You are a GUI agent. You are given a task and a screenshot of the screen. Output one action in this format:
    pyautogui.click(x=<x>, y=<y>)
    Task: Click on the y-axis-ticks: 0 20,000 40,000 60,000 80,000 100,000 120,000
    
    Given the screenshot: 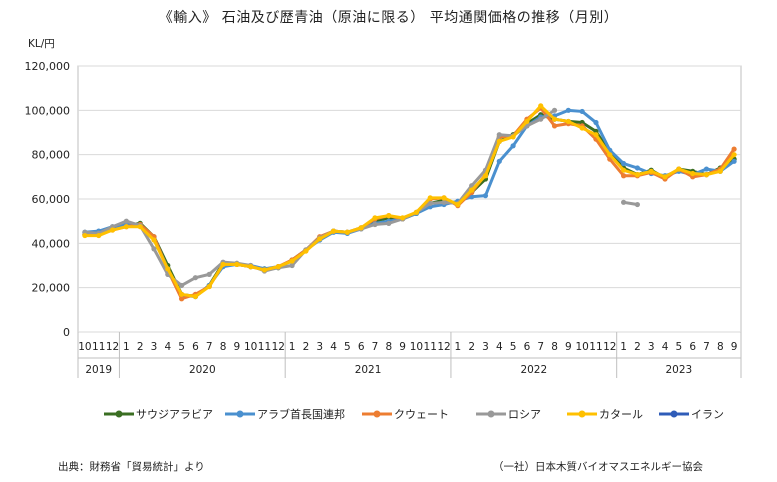 What is the action you would take?
    pyautogui.click(x=48, y=199)
    